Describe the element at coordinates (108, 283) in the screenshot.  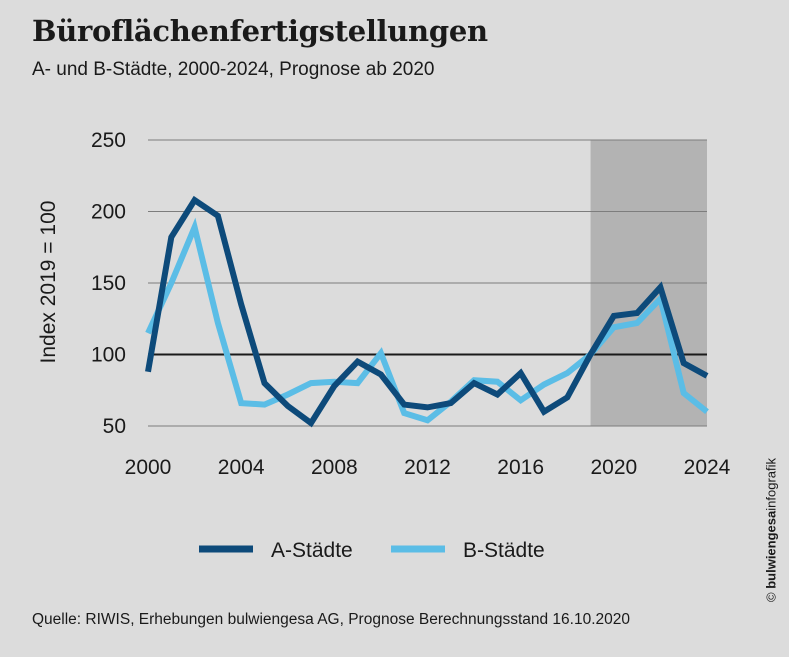
I see `y-tick-label-150: 150` at that location.